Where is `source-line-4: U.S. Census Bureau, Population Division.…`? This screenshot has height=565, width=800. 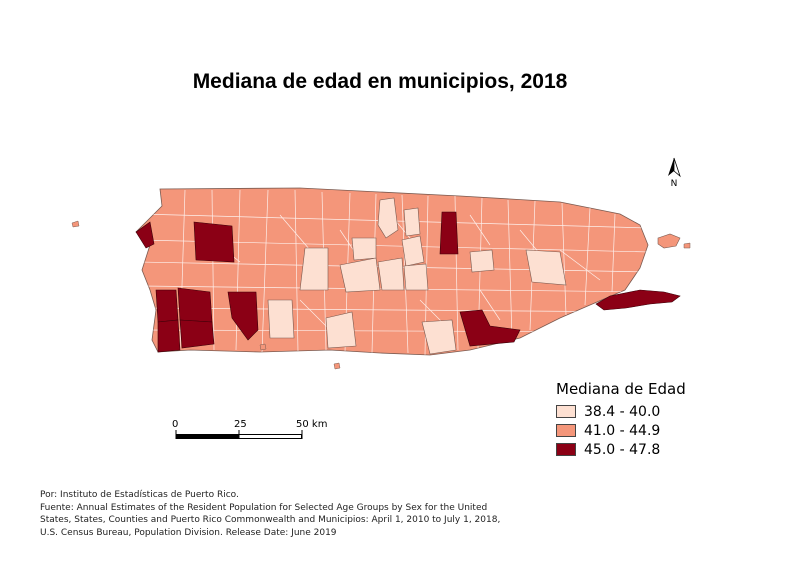
source-line-4: U.S. Census Bureau, Population Division.… is located at coordinates (188, 532).